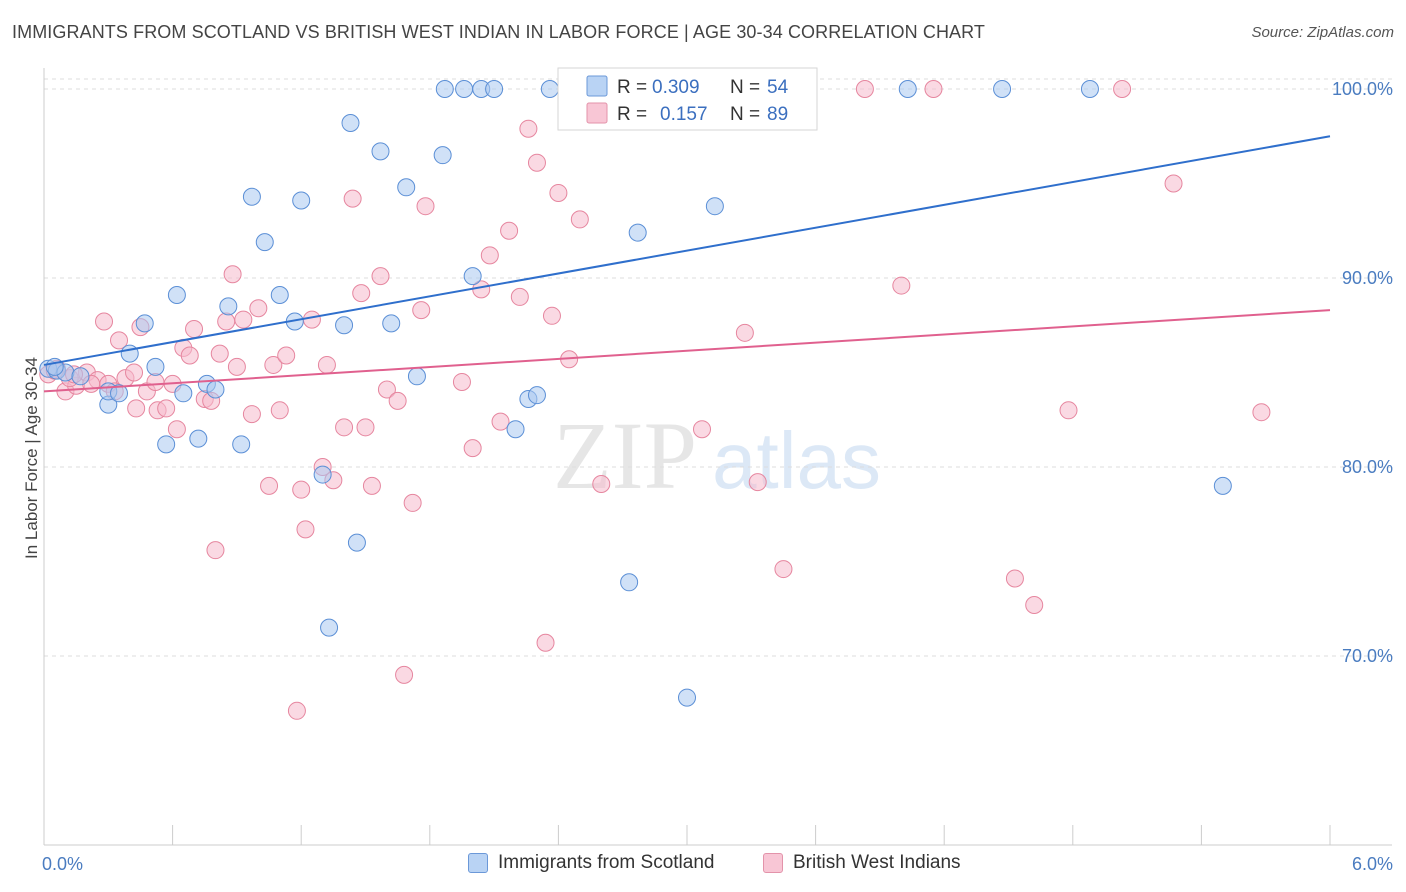 Image resolution: width=1406 pixels, height=892 pixels. What do you see at coordinates (773, 863) in the screenshot?
I see `legend-swatch-bwi` at bounding box center [773, 863].